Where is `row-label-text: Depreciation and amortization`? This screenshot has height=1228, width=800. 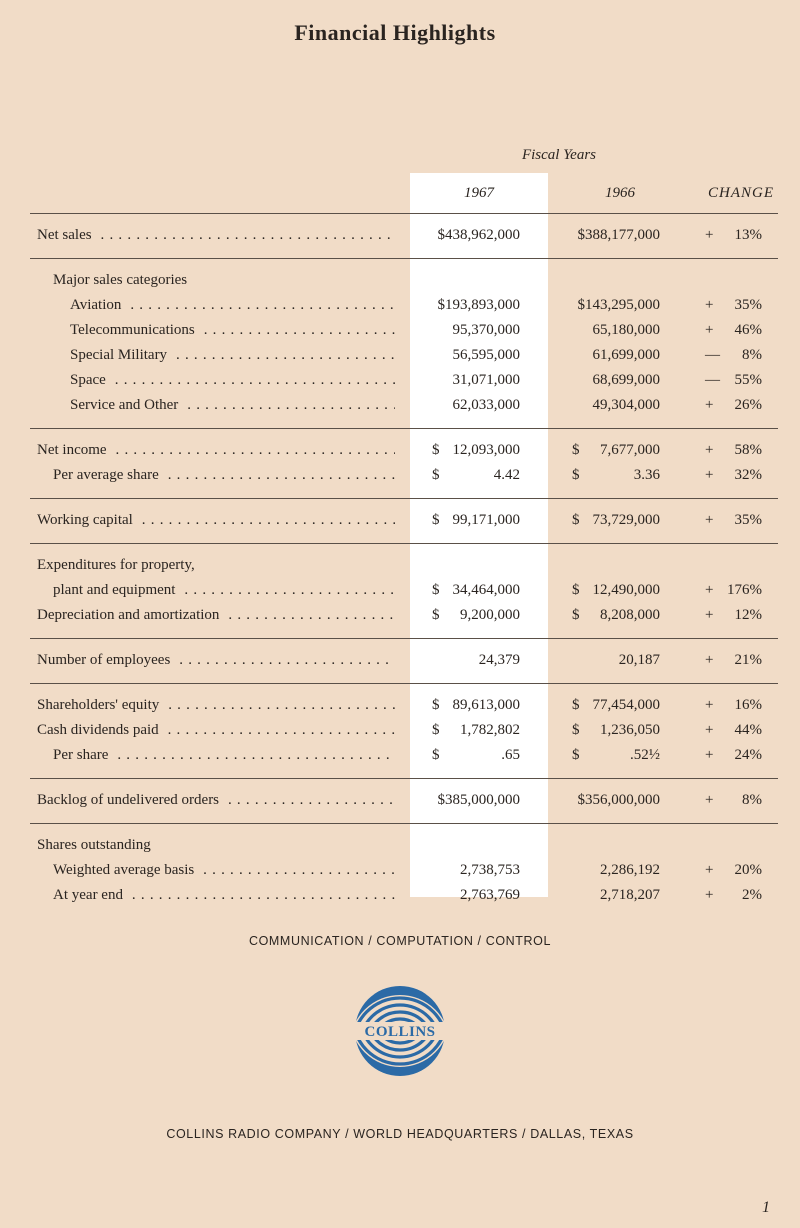
row-label-text: Depreciation and amortization is located at coordinates (128, 615).